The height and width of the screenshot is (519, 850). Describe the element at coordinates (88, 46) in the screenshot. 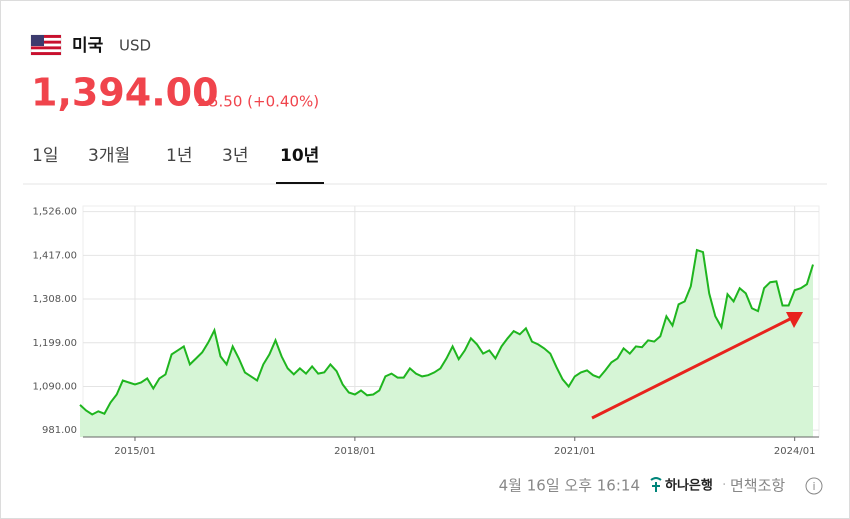

I see `country: 미국` at that location.